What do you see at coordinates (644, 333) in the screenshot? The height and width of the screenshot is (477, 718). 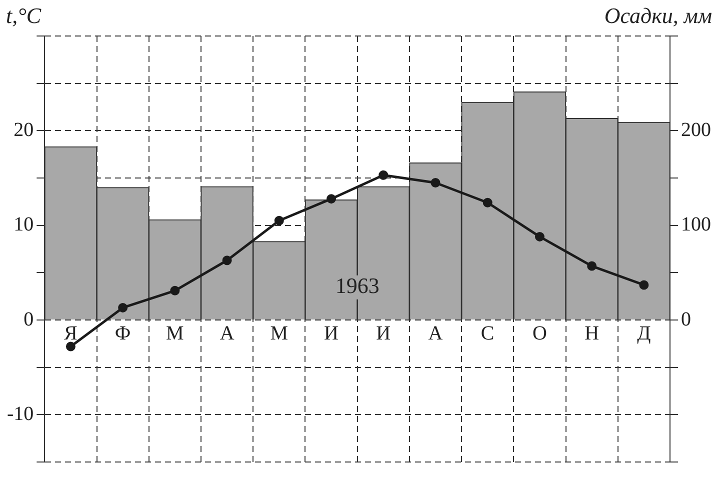 I see `x-tick-label: Д` at bounding box center [644, 333].